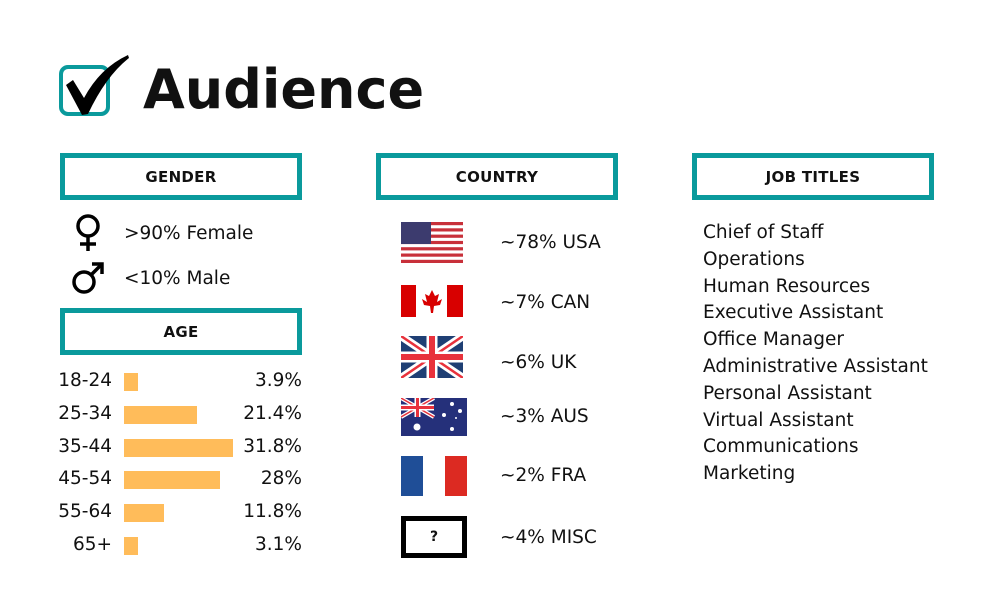 Image resolution: width=1000 pixels, height=600 pixels. Describe the element at coordinates (778, 420) in the screenshot. I see `job-title-item: Virtual Assistant` at that location.